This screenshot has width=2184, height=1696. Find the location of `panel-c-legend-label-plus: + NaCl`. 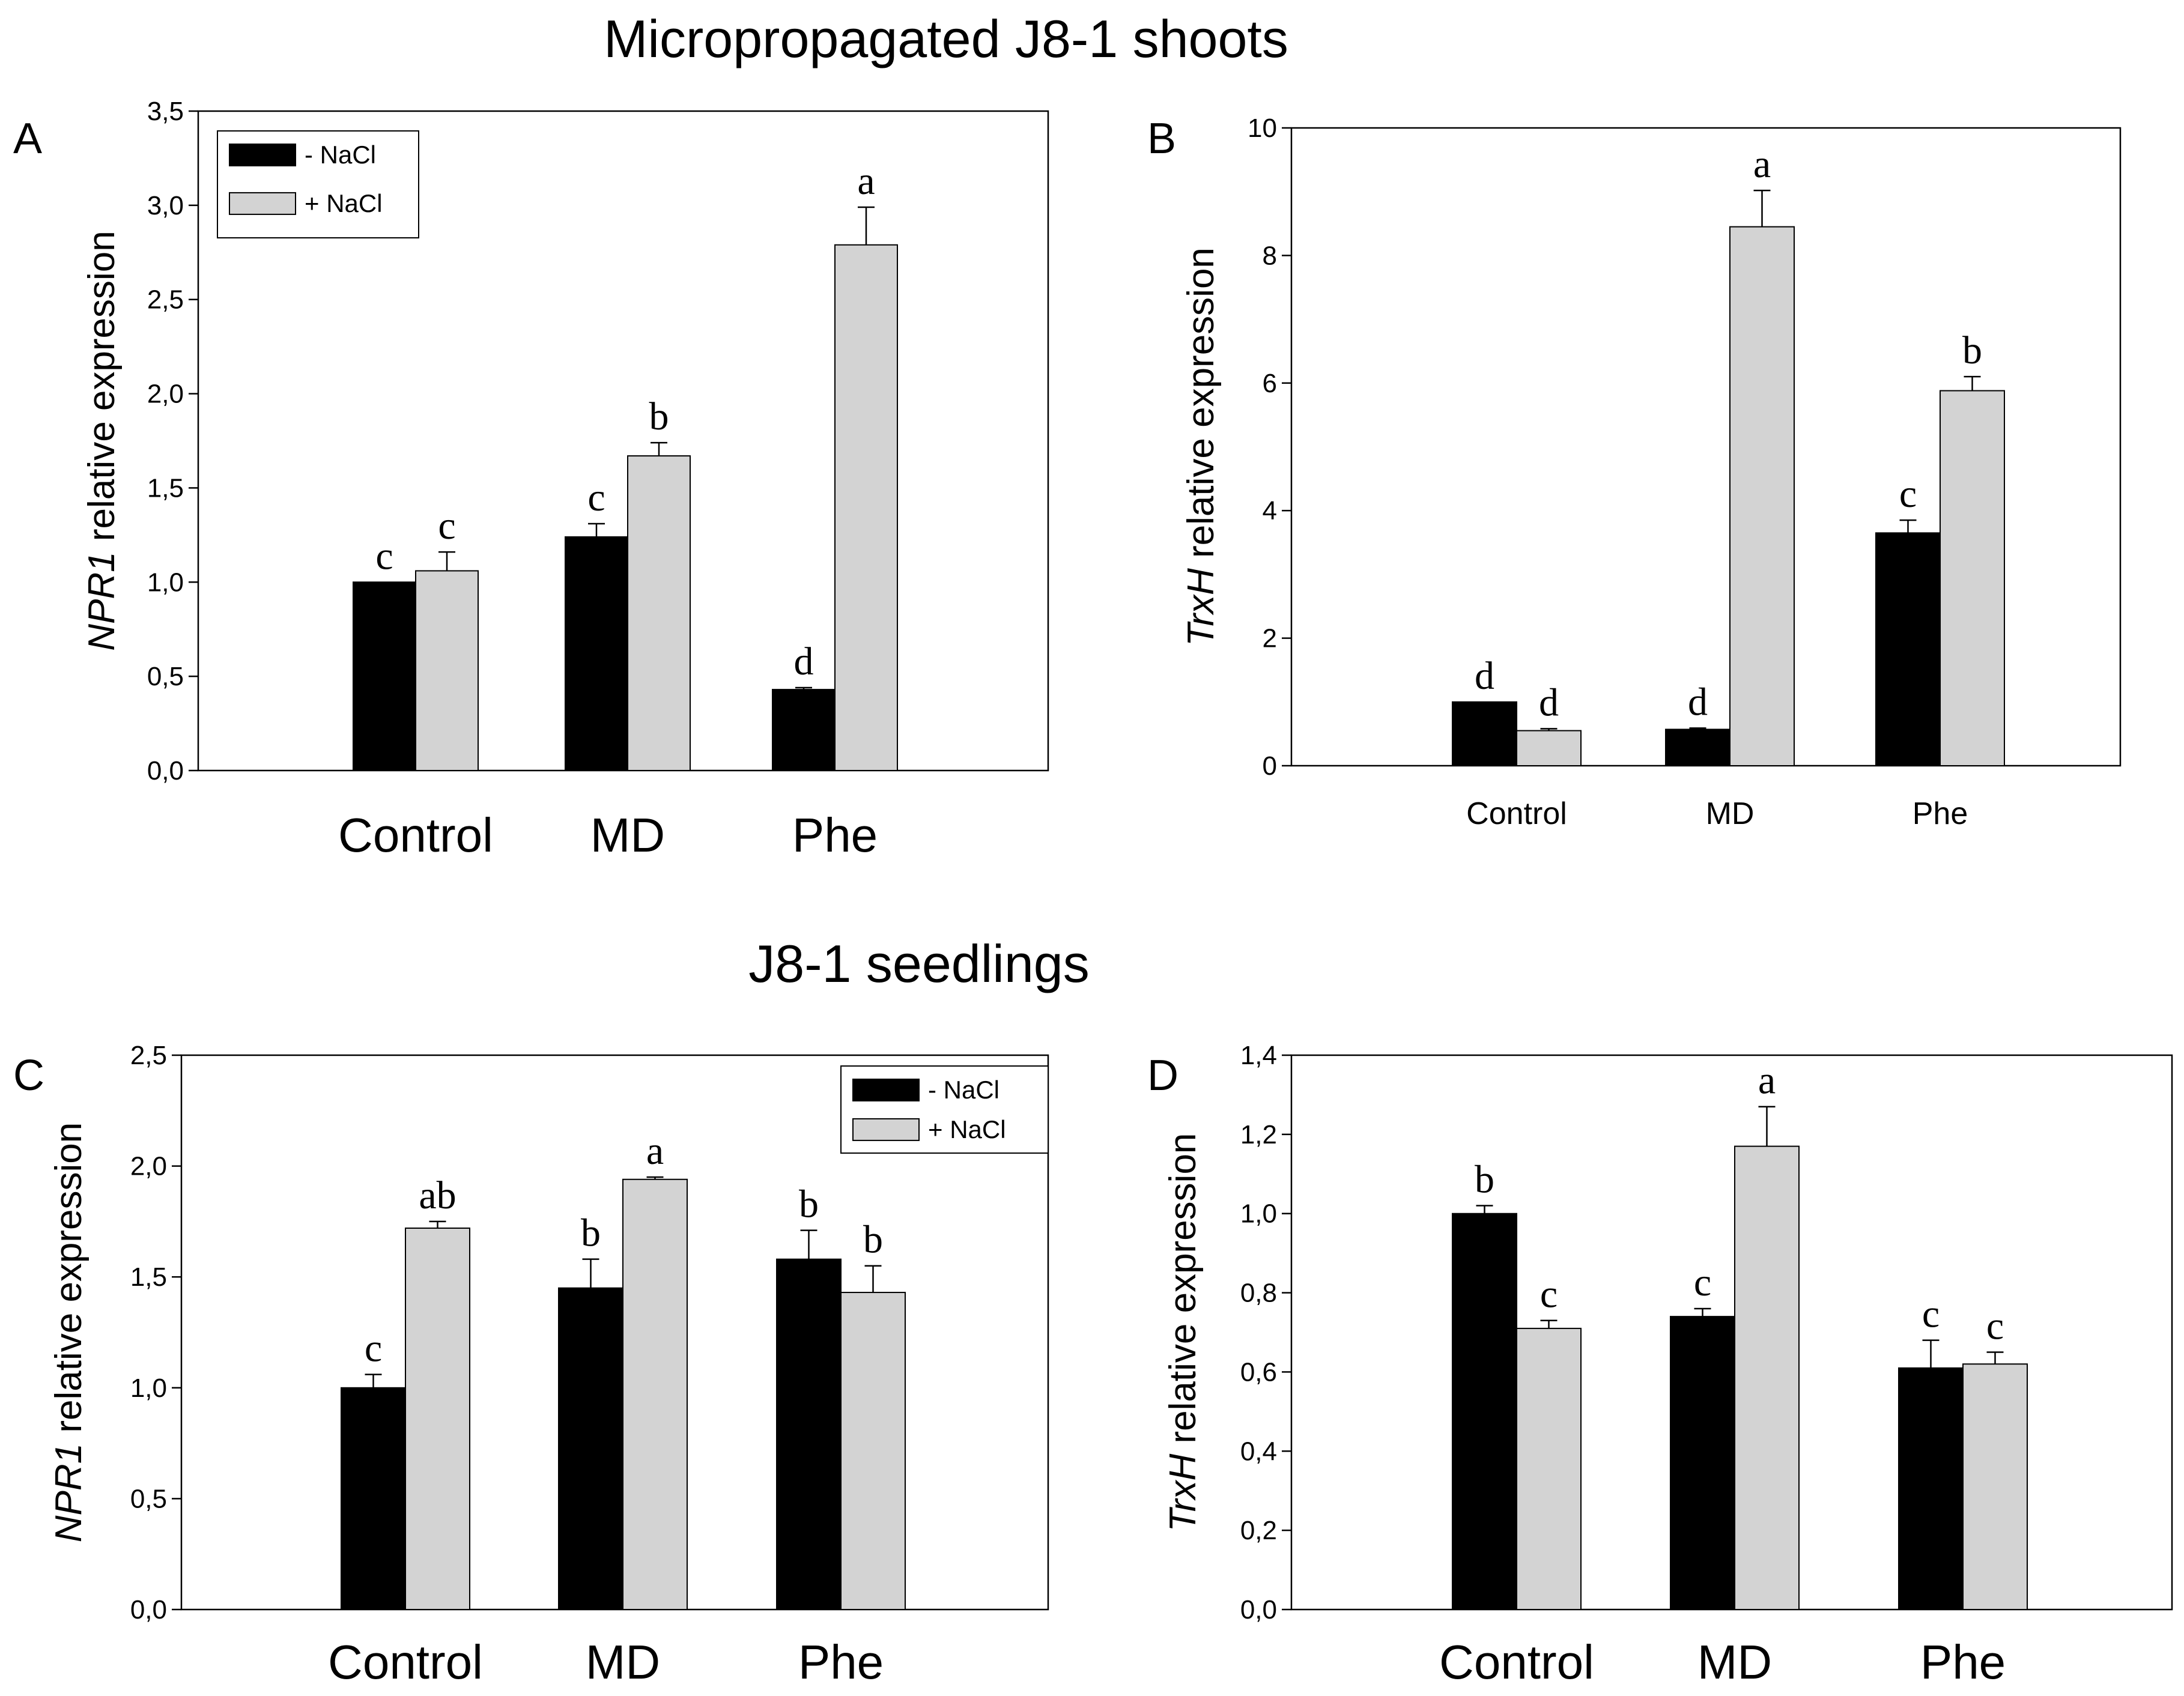

panel-c-legend-label-plus: + NaCl is located at coordinates (967, 1129).